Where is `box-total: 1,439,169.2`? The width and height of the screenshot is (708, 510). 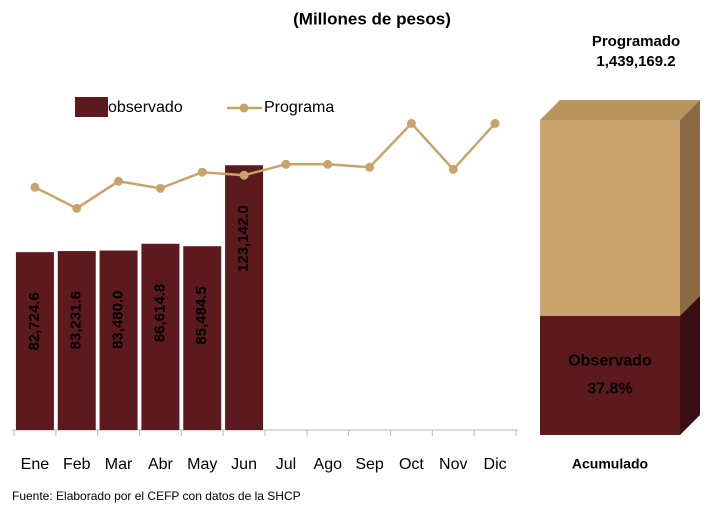
box-total: 1,439,169.2 is located at coordinates (635, 61).